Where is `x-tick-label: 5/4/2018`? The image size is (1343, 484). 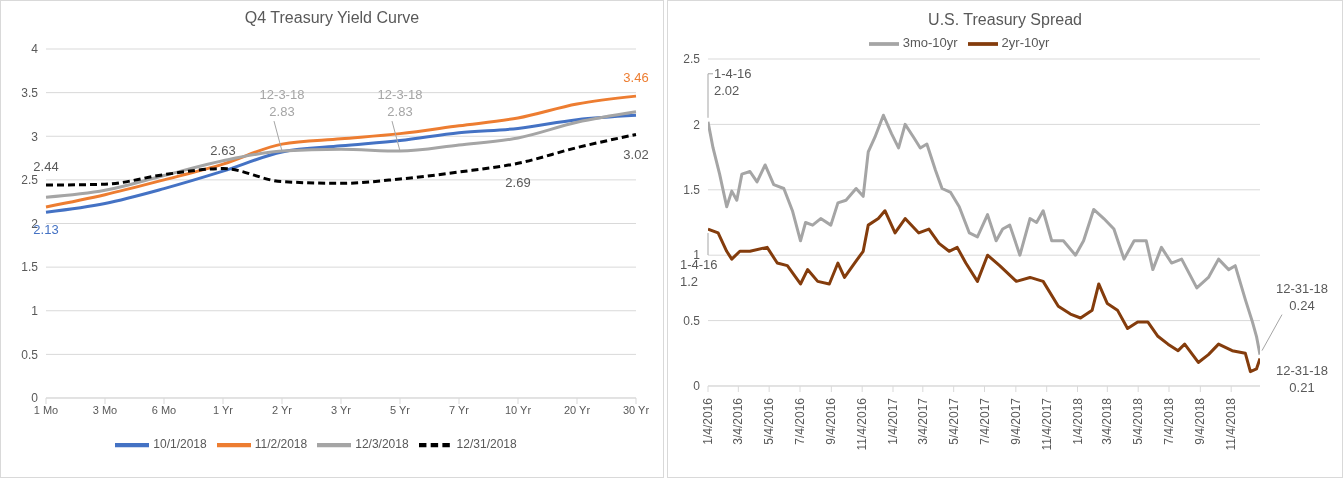
x-tick-label: 5/4/2018 is located at coordinates (1138, 421).